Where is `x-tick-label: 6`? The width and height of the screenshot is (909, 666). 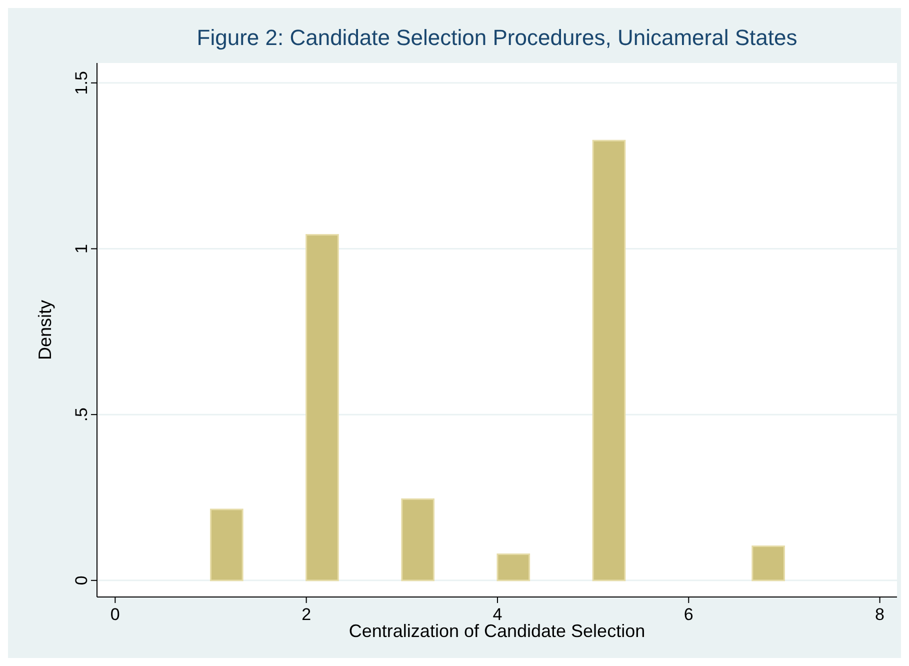 x-tick-label: 6 is located at coordinates (689, 614).